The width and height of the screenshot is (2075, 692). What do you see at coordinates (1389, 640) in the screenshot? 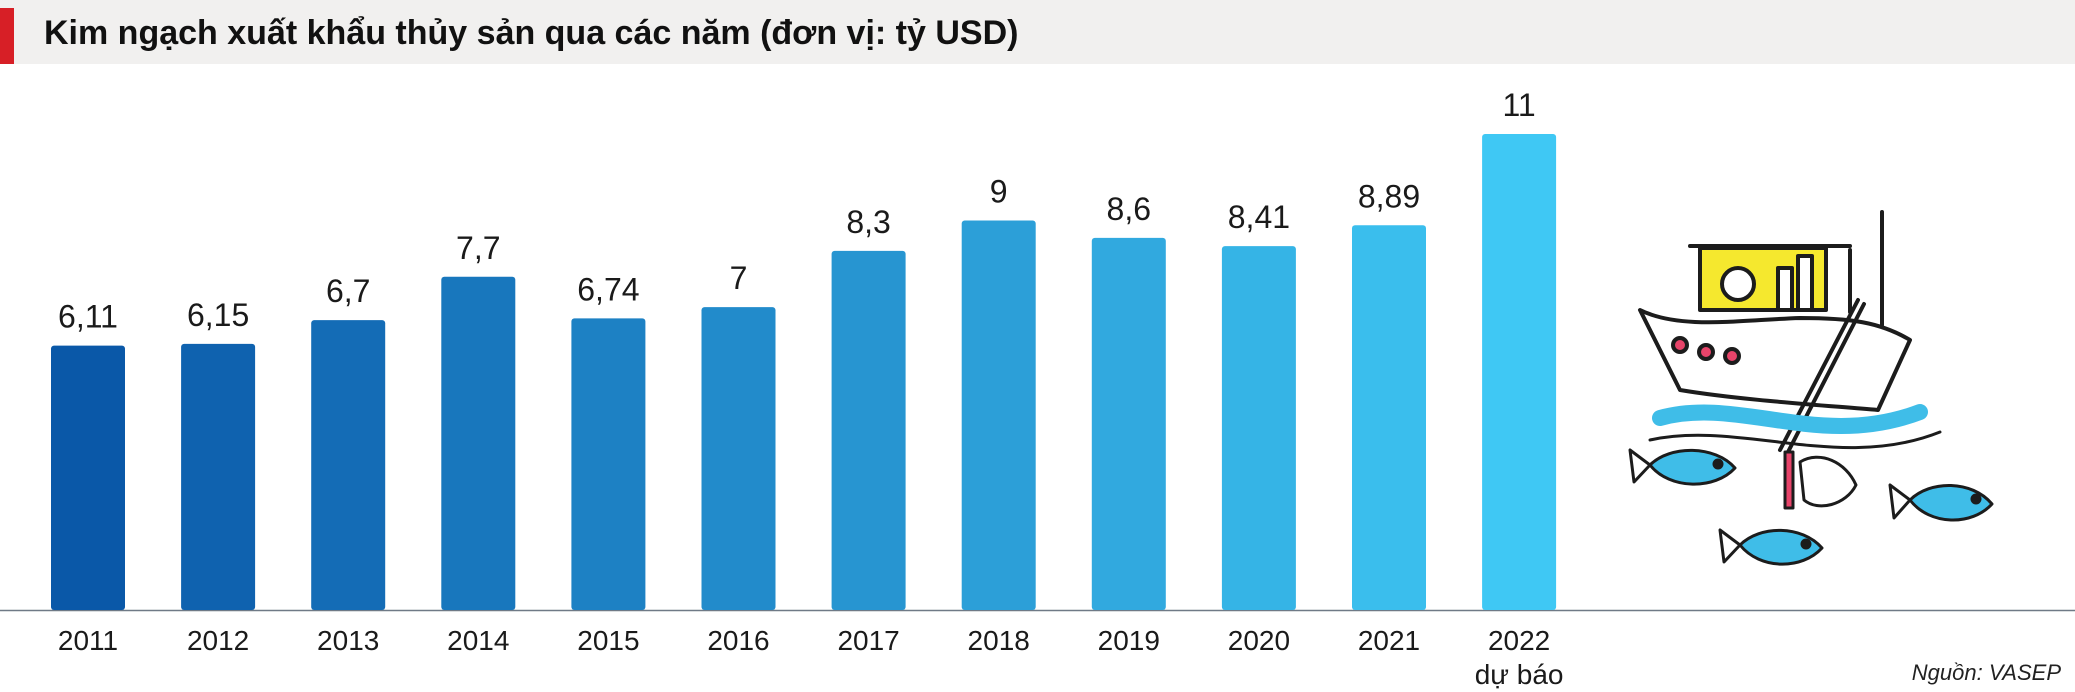
I see `x-tick-label-2021: 2021` at bounding box center [1389, 640].